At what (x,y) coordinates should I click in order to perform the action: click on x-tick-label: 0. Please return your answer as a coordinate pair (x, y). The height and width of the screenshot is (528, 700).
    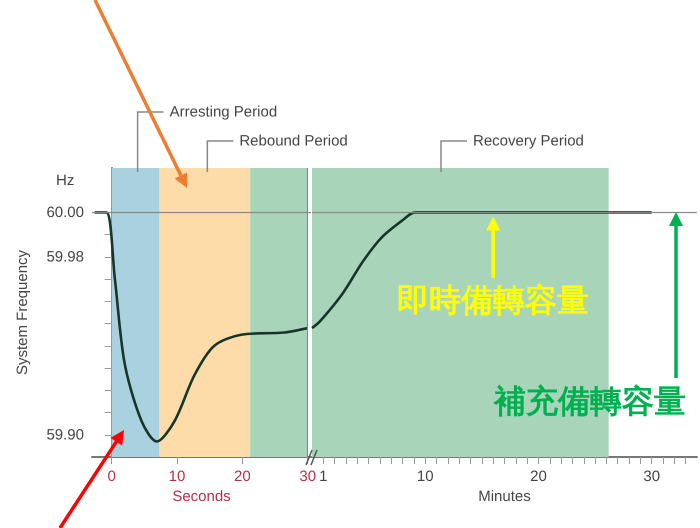
    Looking at the image, I should click on (111, 476).